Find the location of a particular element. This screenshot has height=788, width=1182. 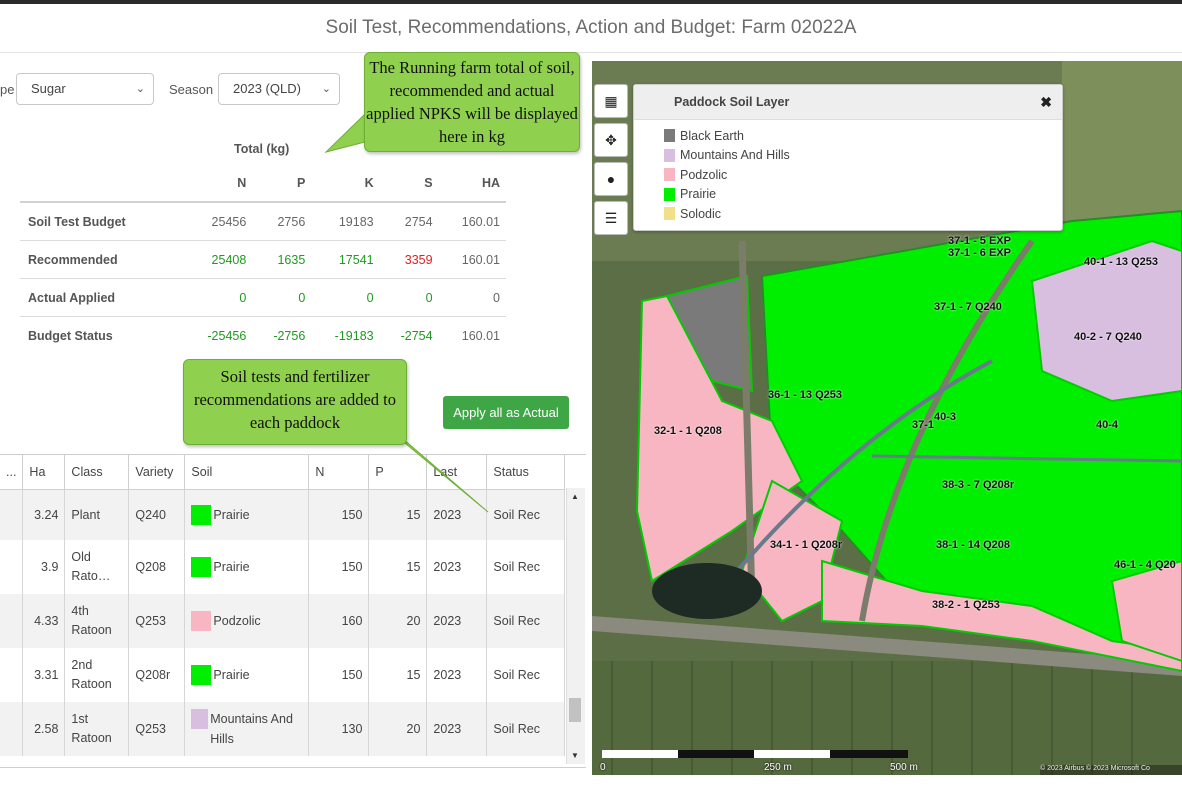

cell-ha: 4.33 is located at coordinates (44, 620).